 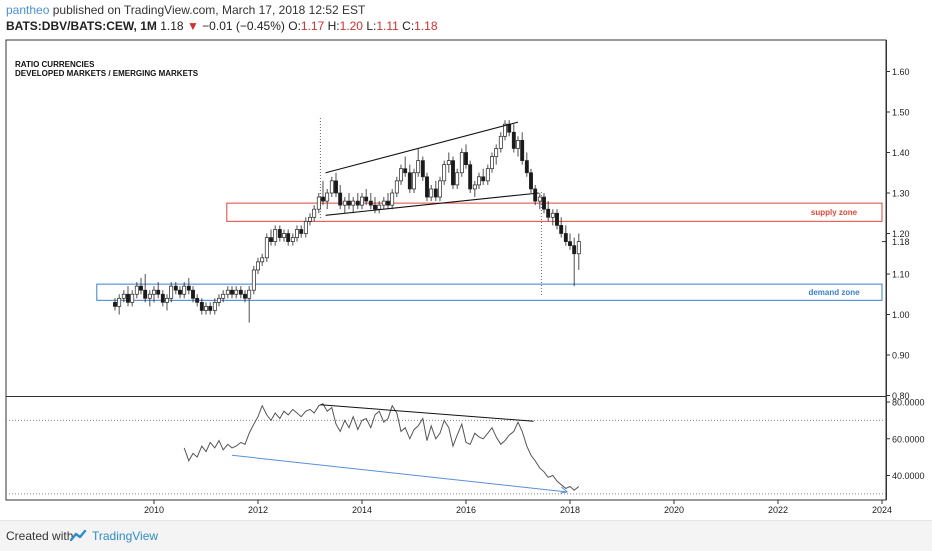 I want to click on high-label: H:, so click(x=333, y=26).